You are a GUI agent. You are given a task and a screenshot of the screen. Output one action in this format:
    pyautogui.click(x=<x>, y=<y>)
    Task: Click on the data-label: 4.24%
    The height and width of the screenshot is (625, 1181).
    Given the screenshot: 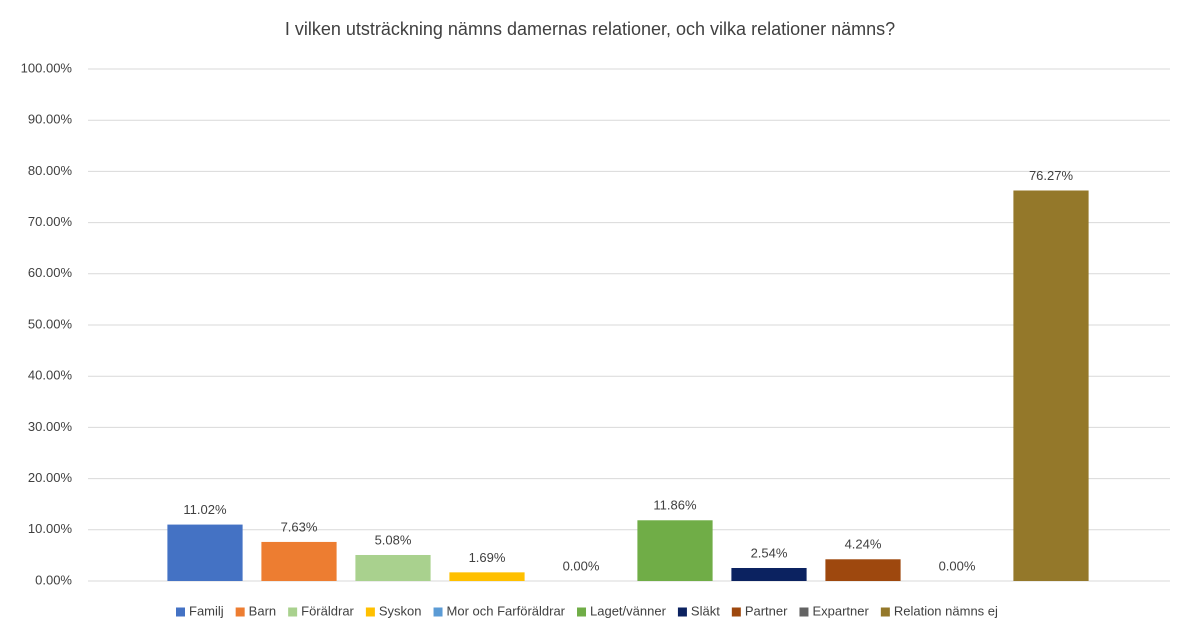 What is the action you would take?
    pyautogui.click(x=863, y=544)
    